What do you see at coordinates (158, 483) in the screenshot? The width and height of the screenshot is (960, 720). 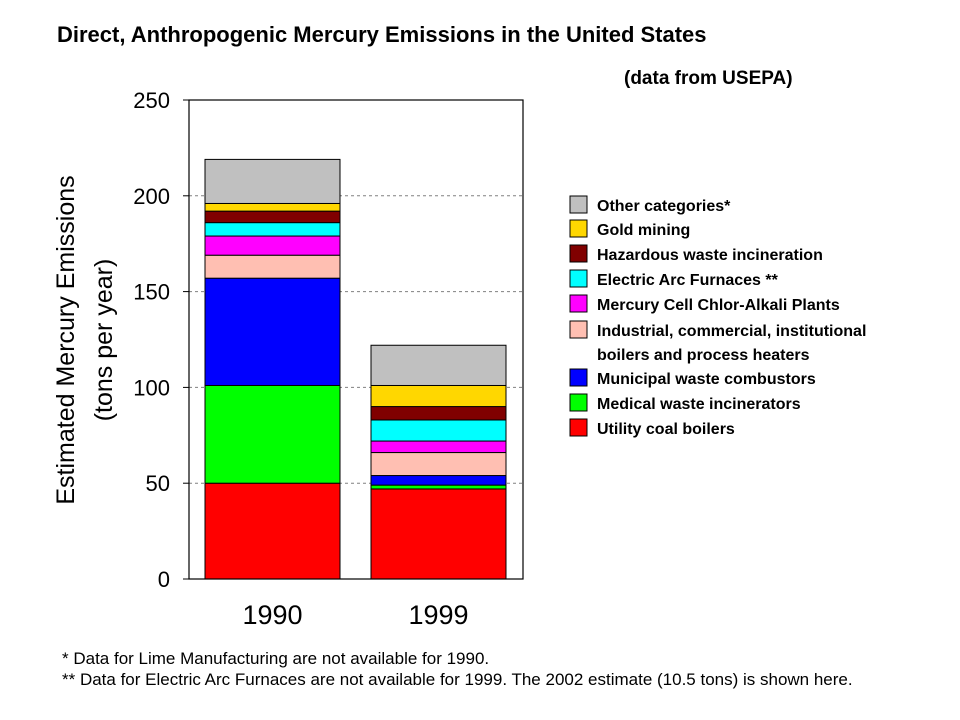 I see `y-tick-label: 50` at bounding box center [158, 483].